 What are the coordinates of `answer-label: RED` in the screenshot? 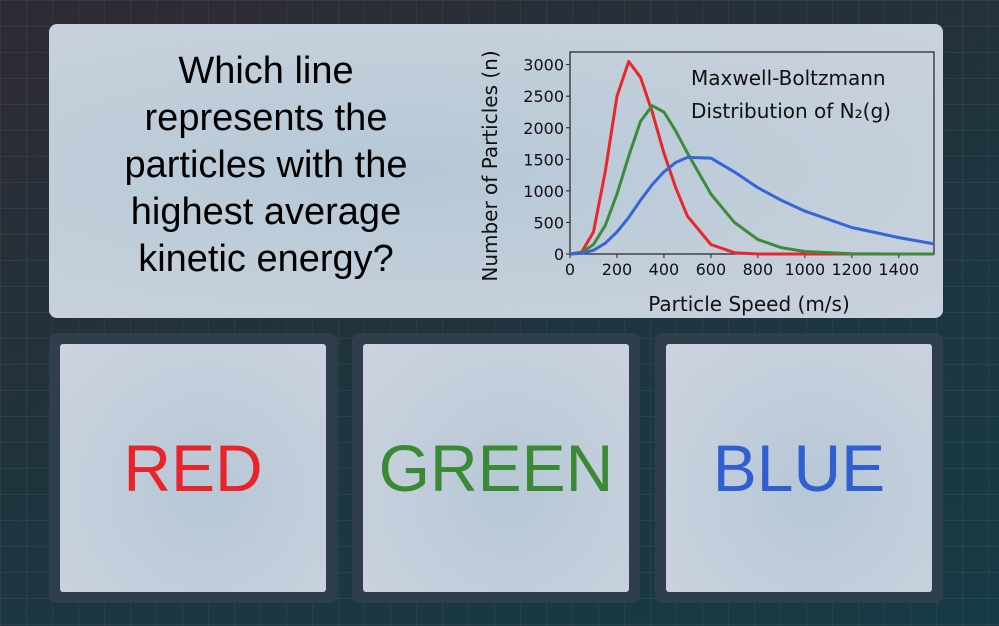 It's located at (193, 468).